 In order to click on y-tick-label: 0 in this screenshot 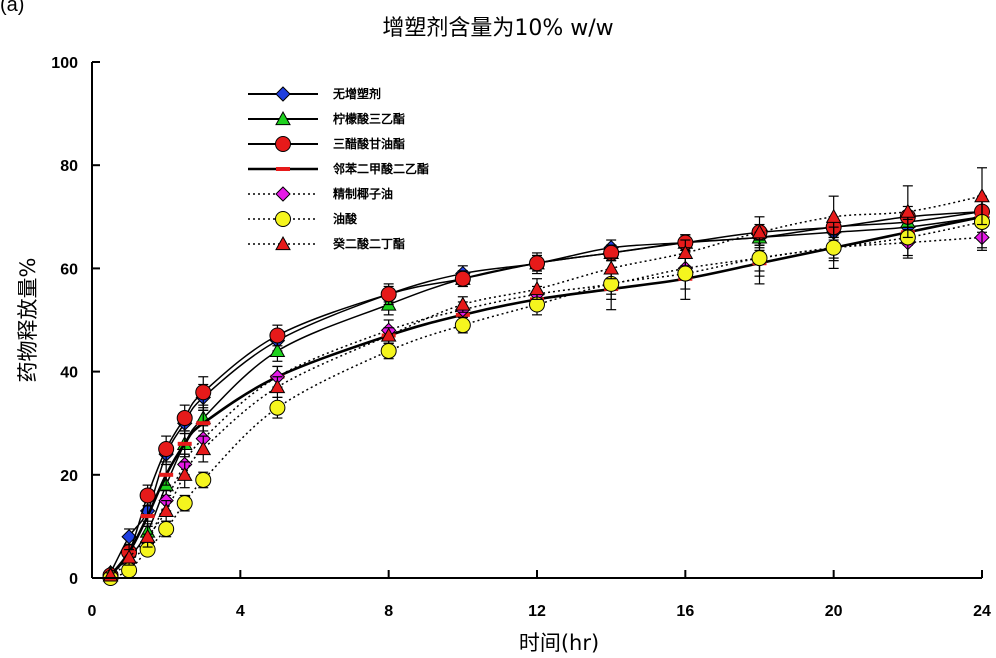, I will do `click(73, 579)`.